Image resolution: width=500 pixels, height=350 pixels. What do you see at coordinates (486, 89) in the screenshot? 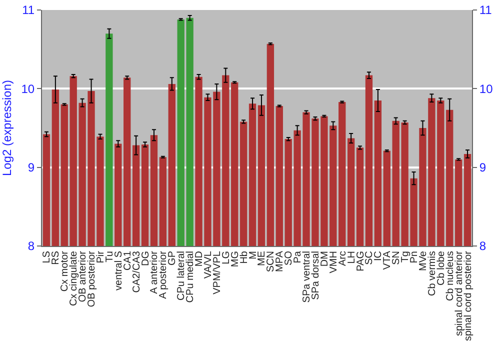
I see `y2-tick-label: 10` at bounding box center [486, 89].